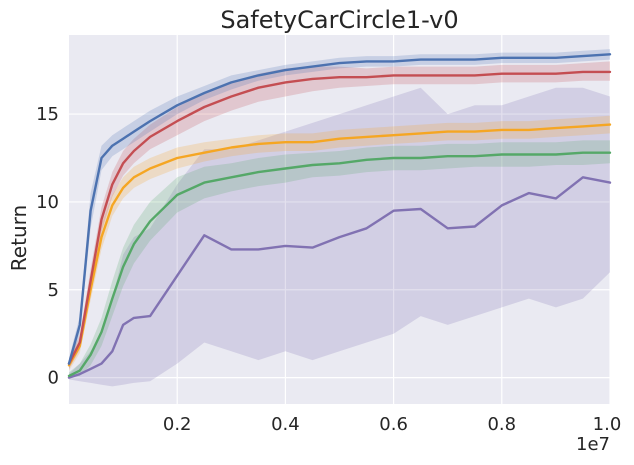 Image resolution: width=634 pixels, height=465 pixels. What do you see at coordinates (607, 424) in the screenshot?
I see `x-tick-label: 1.0` at bounding box center [607, 424].